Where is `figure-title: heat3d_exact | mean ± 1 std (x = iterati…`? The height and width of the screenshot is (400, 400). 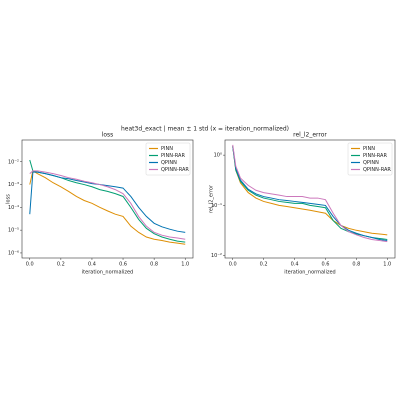
figure-title: heat3d_exact | mean ± 1 std (x = iterati… is located at coordinates (205, 129).